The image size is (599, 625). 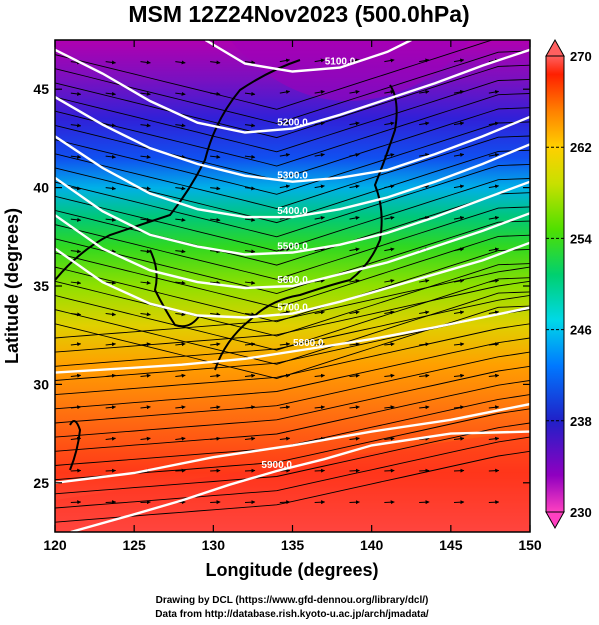 What do you see at coordinates (340, 62) in the screenshot?
I see `contour-label: 5100.0` at bounding box center [340, 62].